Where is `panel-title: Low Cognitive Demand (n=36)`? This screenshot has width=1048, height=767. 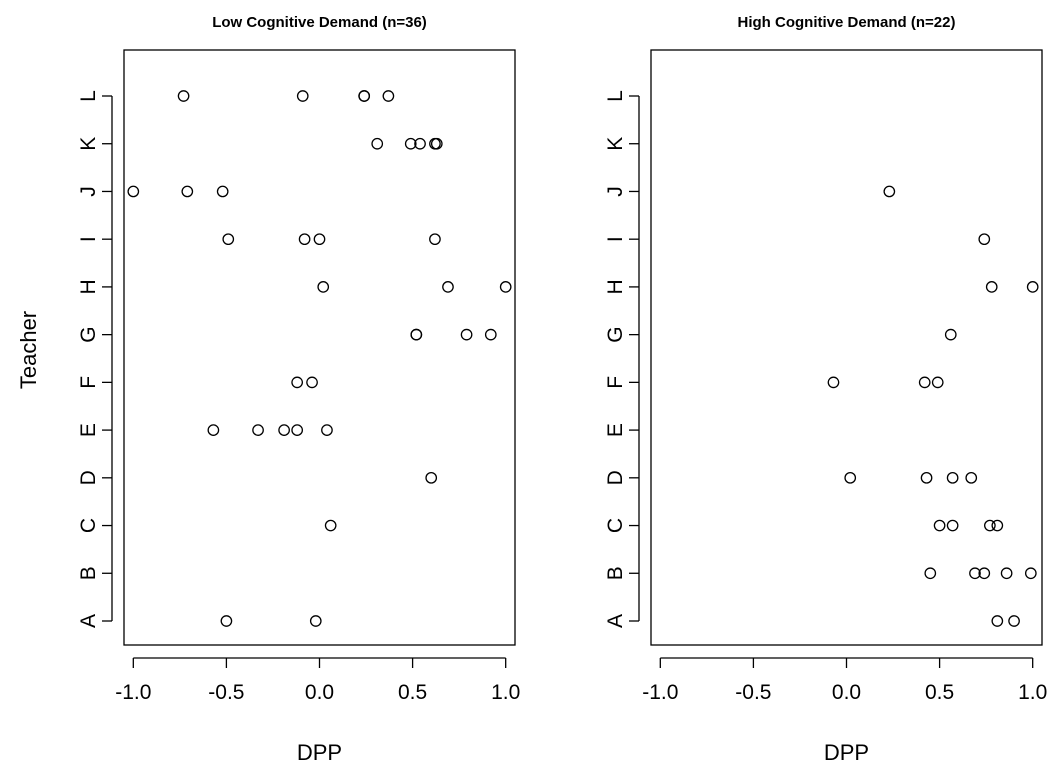
panel-title: Low Cognitive Demand (n=36) is located at coordinates (319, 22).